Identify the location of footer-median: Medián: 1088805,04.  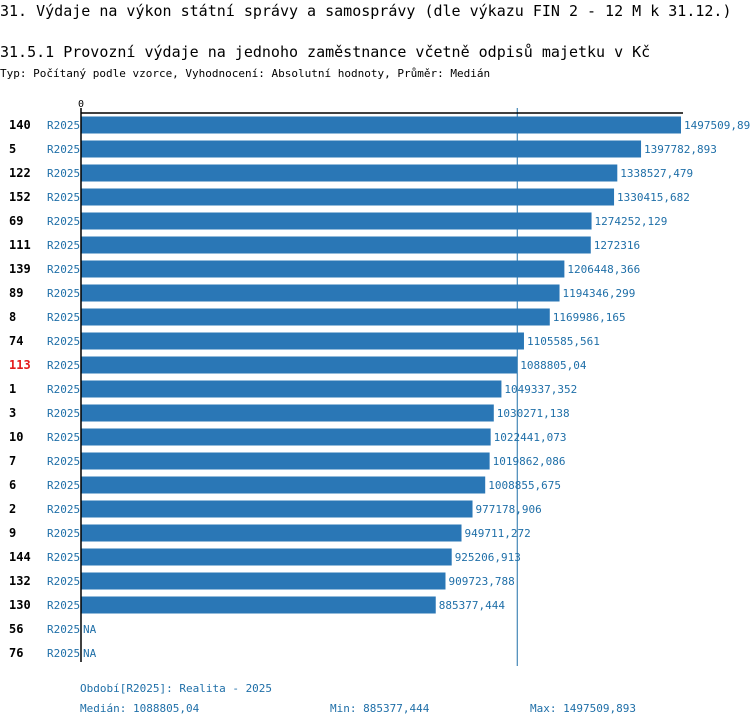
(140, 708).